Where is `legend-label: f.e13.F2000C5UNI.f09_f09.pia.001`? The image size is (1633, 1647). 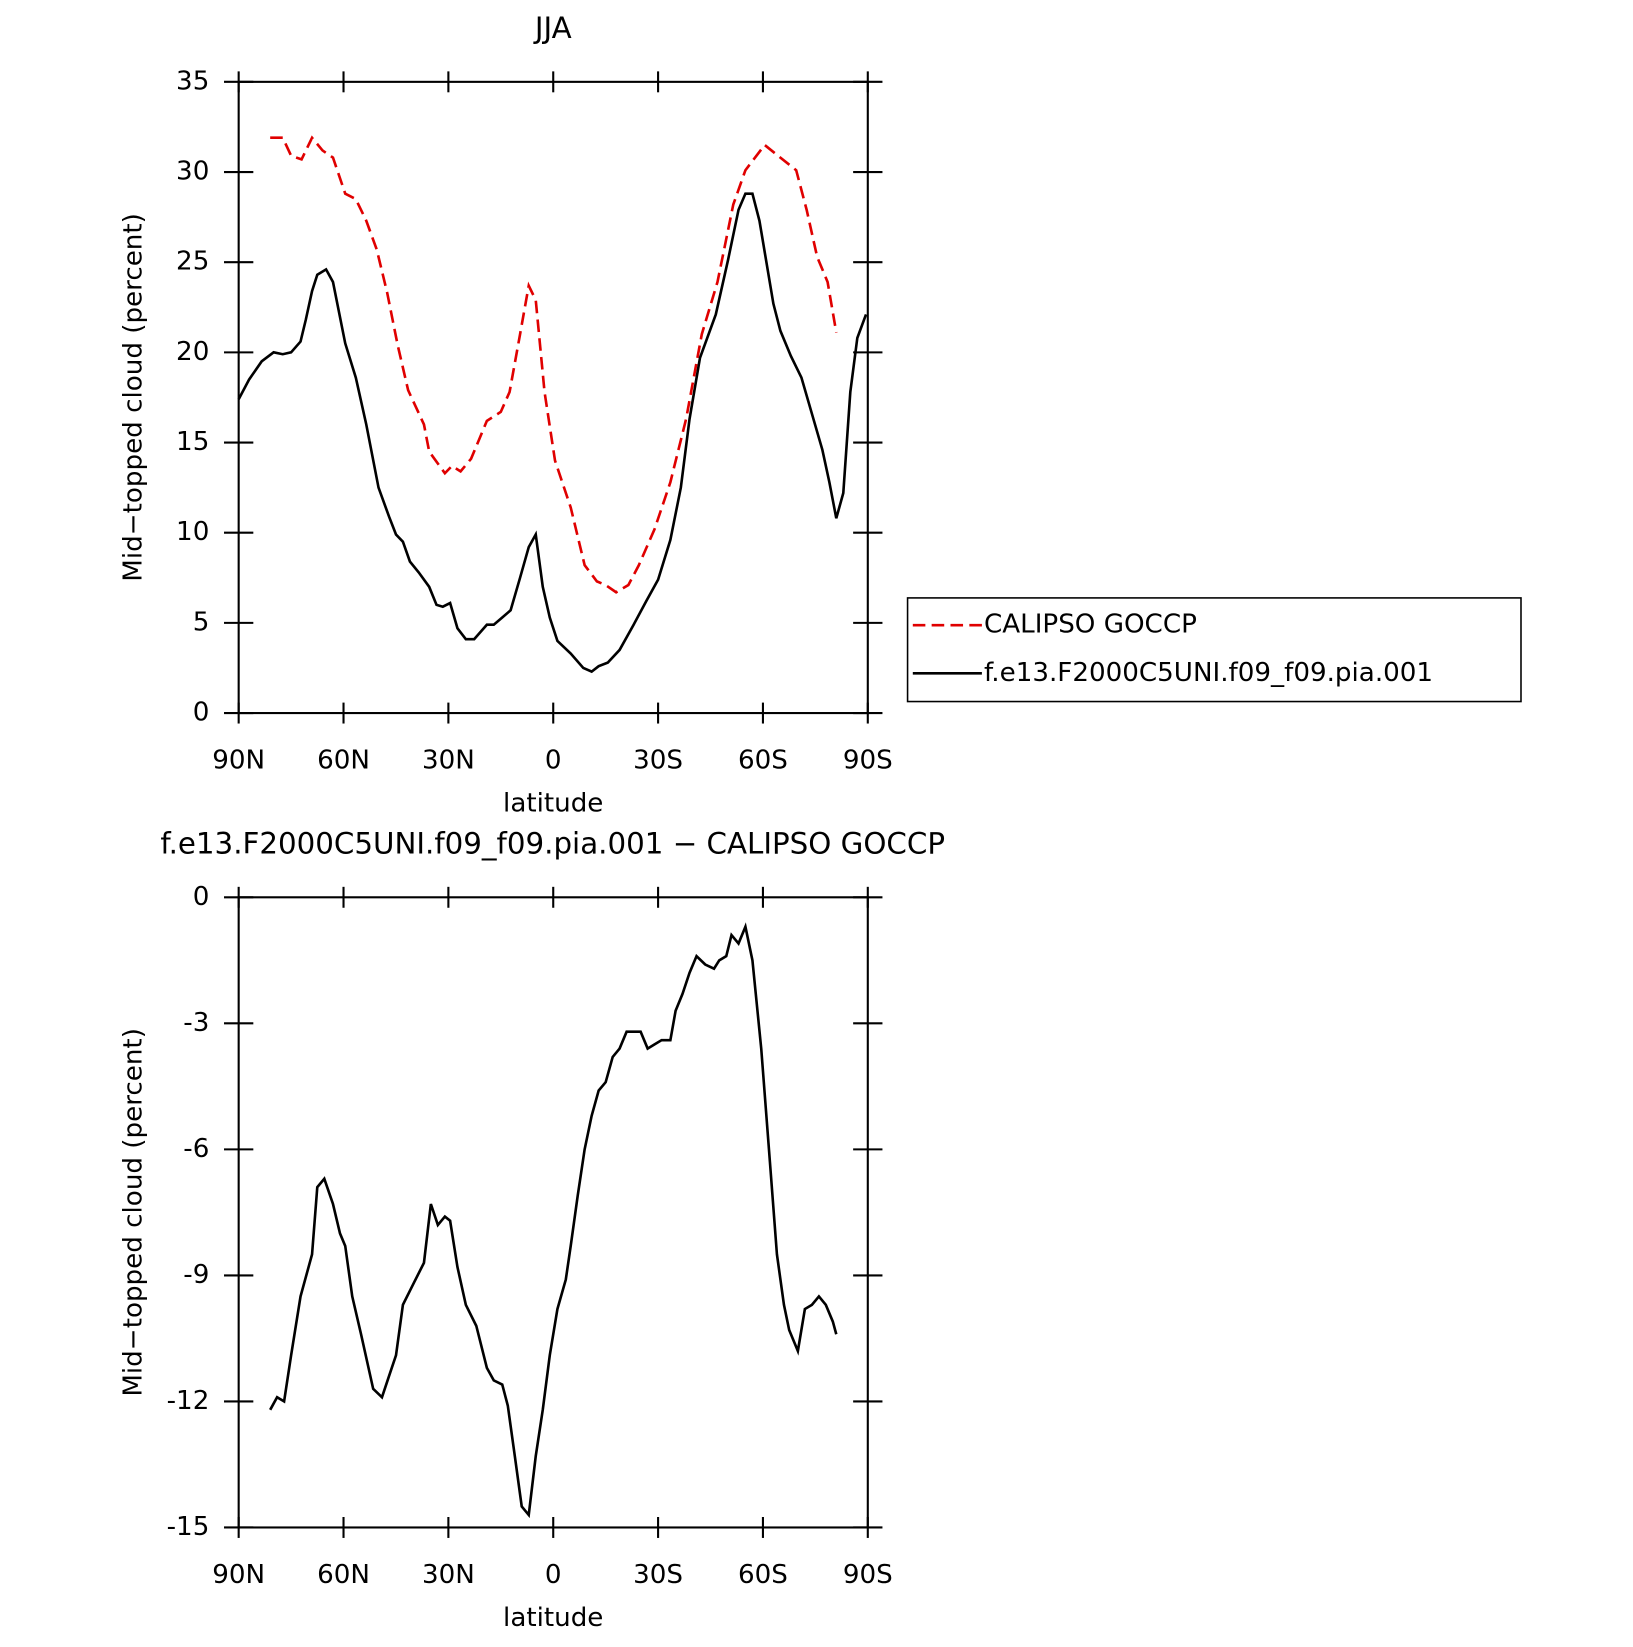 legend-label: f.e13.F2000C5UNI.f09_f09.pia.001 is located at coordinates (1208, 673).